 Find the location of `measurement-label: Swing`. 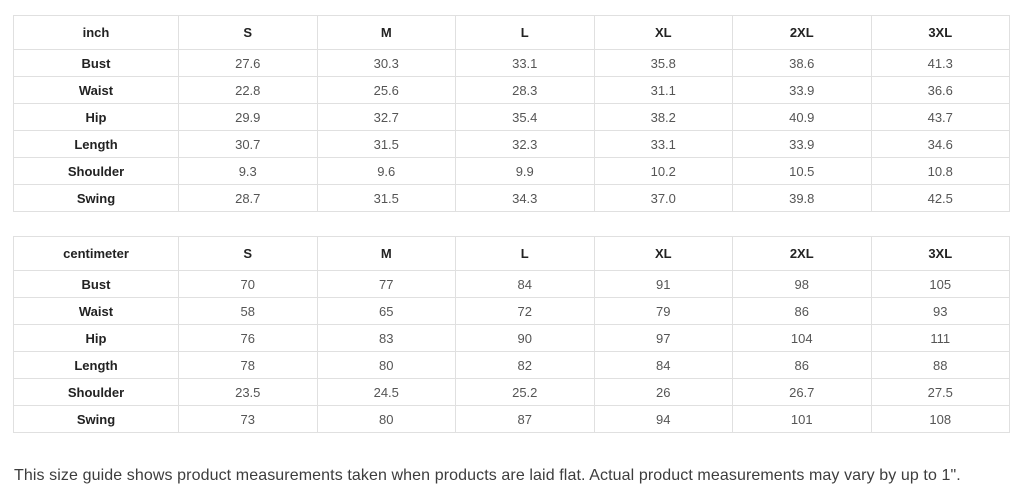

measurement-label: Swing is located at coordinates (96, 419).